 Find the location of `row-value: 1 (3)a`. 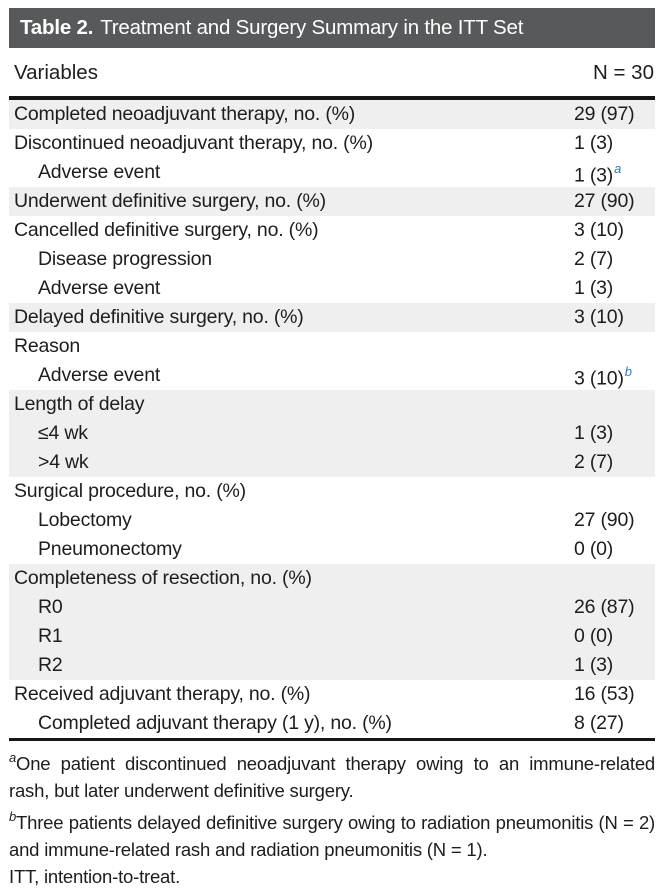

row-value: 1 (3)a is located at coordinates (598, 173).